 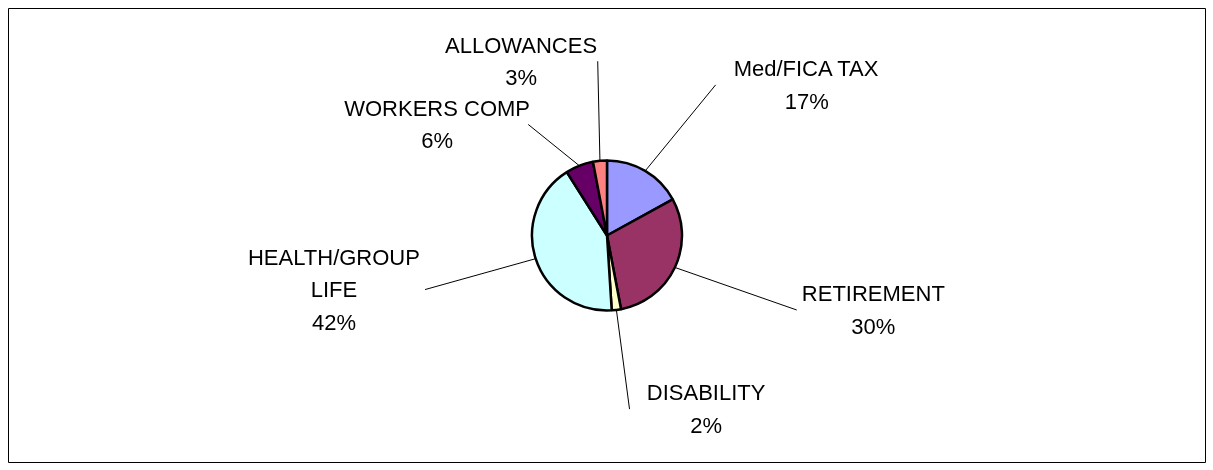 I want to click on data-label: 6%, so click(x=437, y=141).